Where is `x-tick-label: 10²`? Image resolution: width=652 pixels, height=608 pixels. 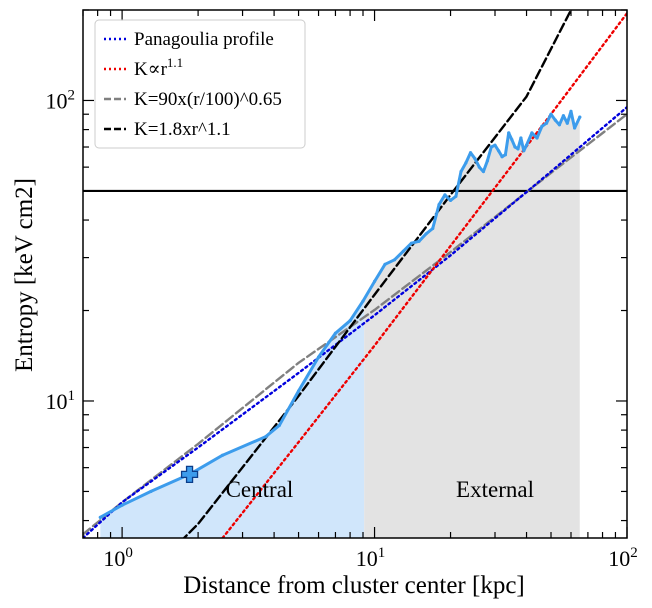 x-tick-label: 10² is located at coordinates (623, 558).